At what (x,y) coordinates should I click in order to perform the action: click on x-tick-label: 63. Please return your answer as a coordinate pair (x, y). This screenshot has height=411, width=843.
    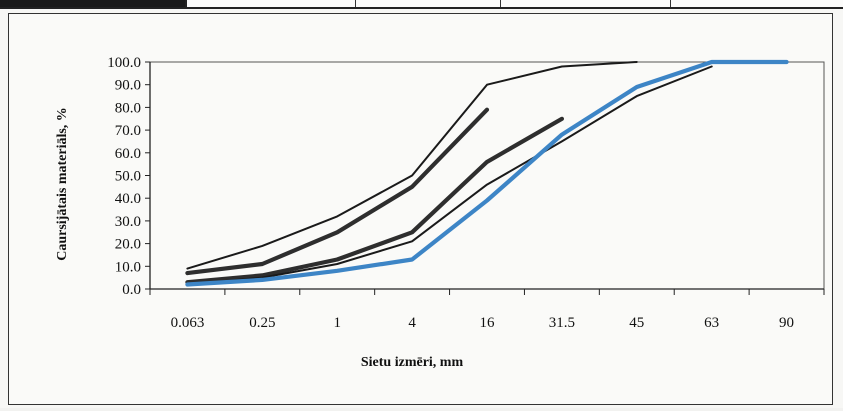
    Looking at the image, I should click on (711, 323).